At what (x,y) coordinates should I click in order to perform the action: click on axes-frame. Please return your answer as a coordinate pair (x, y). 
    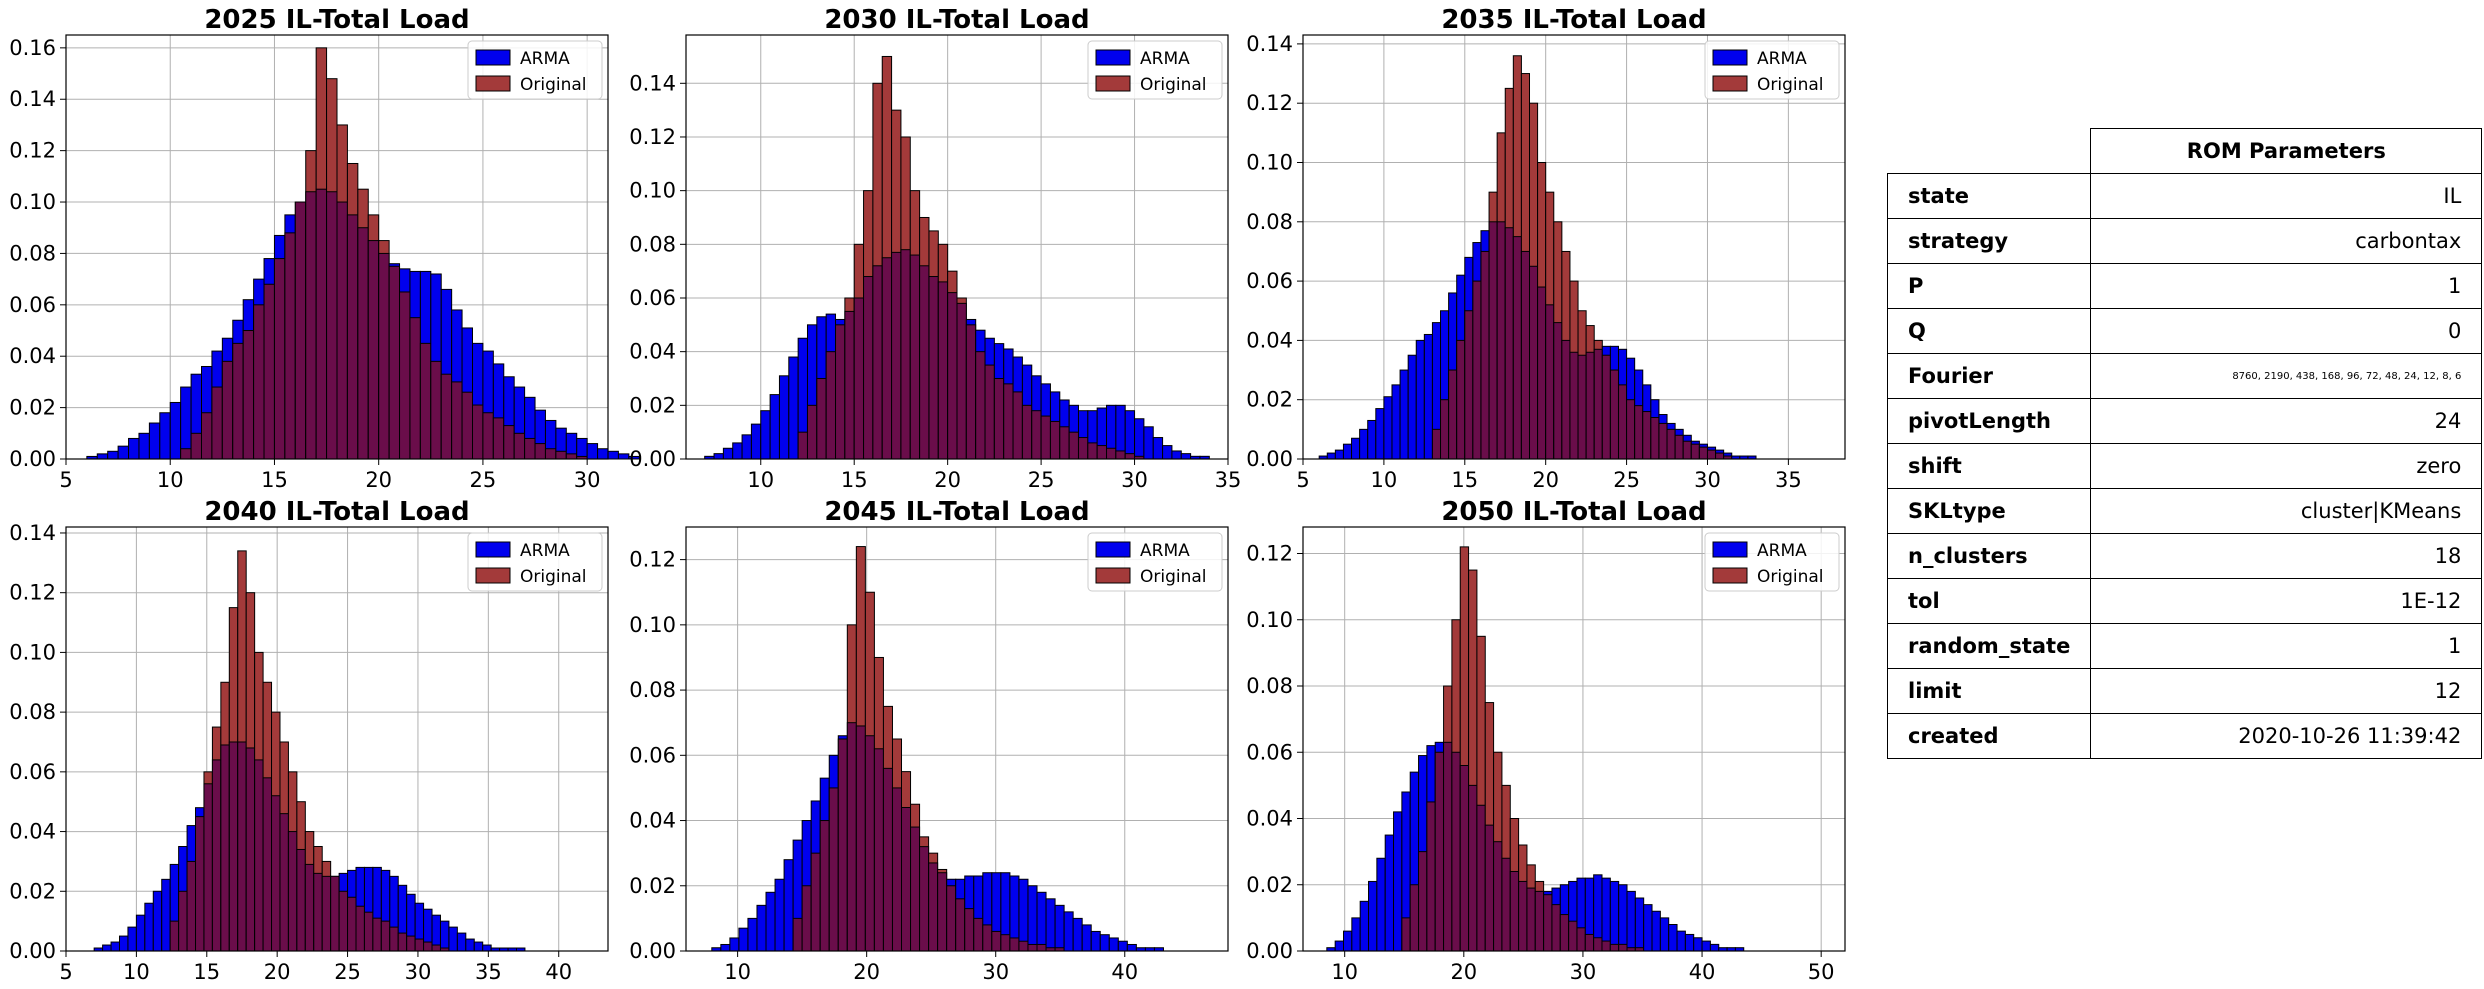
    Looking at the image, I should click on (1574, 247).